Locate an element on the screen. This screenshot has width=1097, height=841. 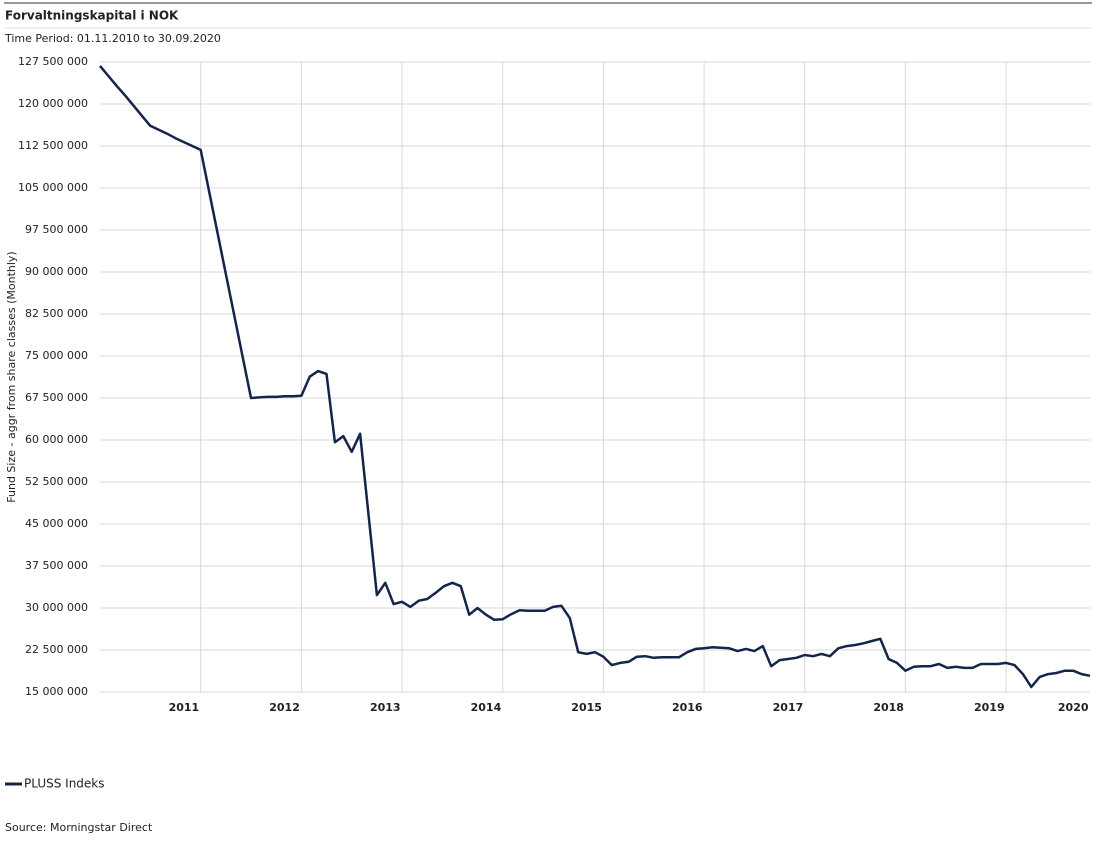
y-tick-label: 30 000 000 is located at coordinates (56, 607).